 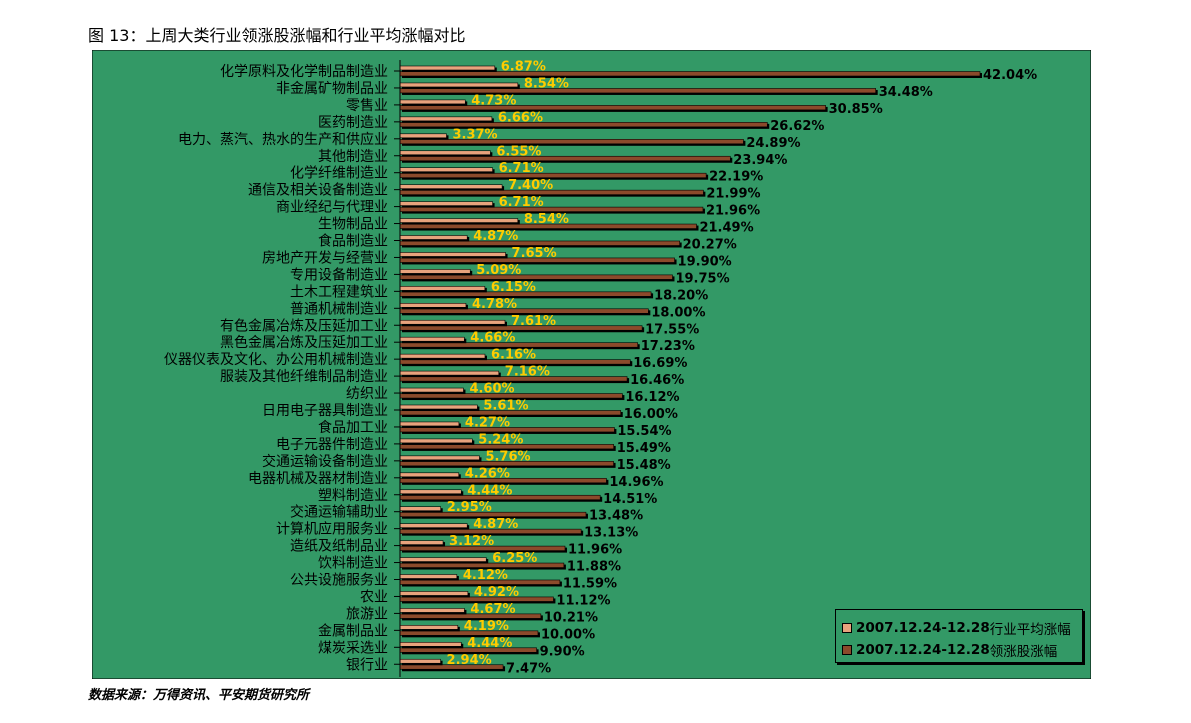 I want to click on category-label: 有色金属冶炼及压延加工业, so click(x=304, y=325).